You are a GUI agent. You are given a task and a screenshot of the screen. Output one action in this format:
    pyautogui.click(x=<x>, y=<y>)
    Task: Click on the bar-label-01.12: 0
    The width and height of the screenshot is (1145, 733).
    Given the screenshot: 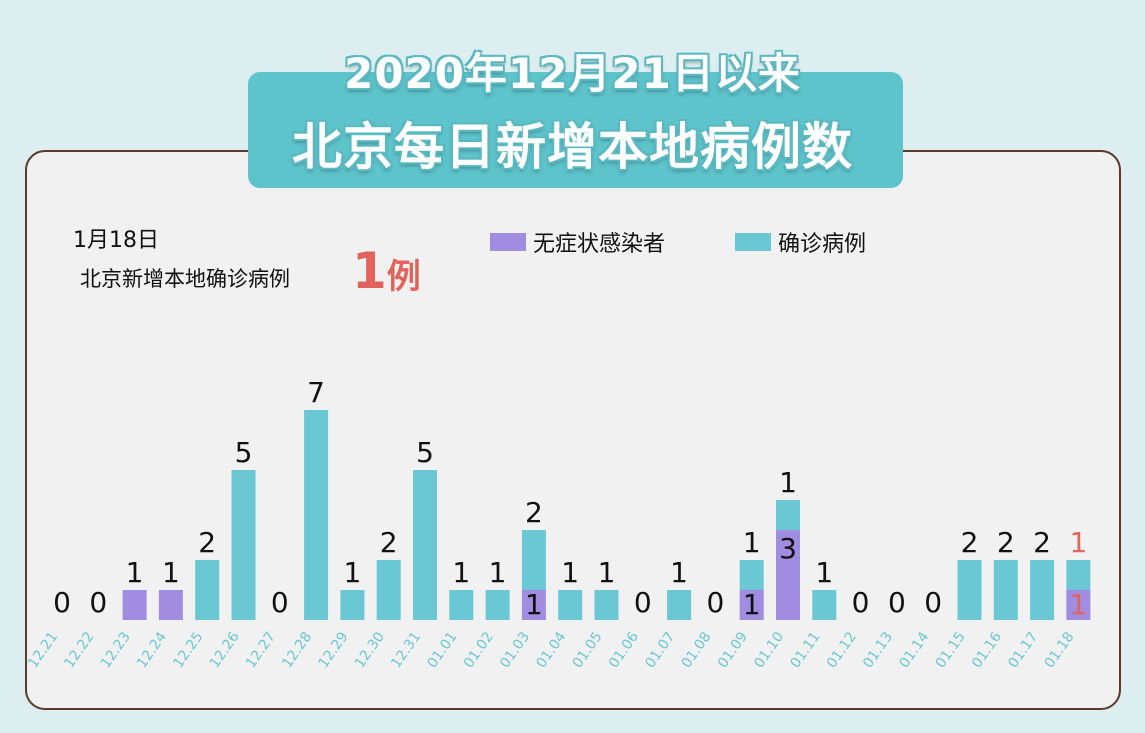 What is the action you would take?
    pyautogui.click(x=861, y=602)
    